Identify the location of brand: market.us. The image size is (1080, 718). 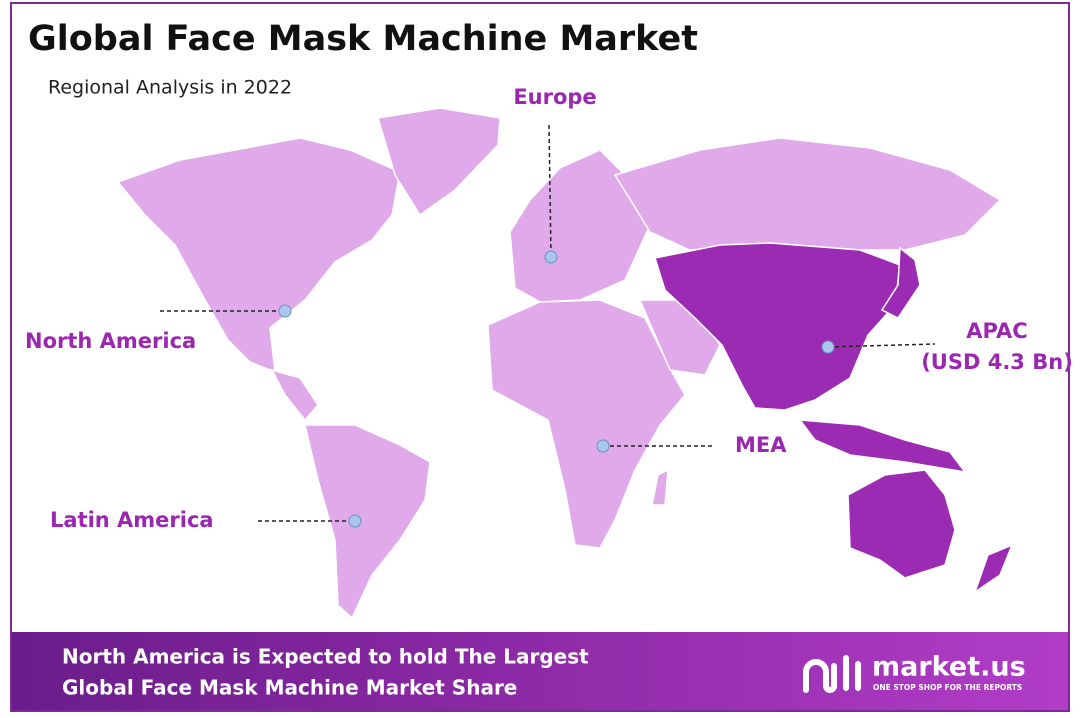
(949, 667).